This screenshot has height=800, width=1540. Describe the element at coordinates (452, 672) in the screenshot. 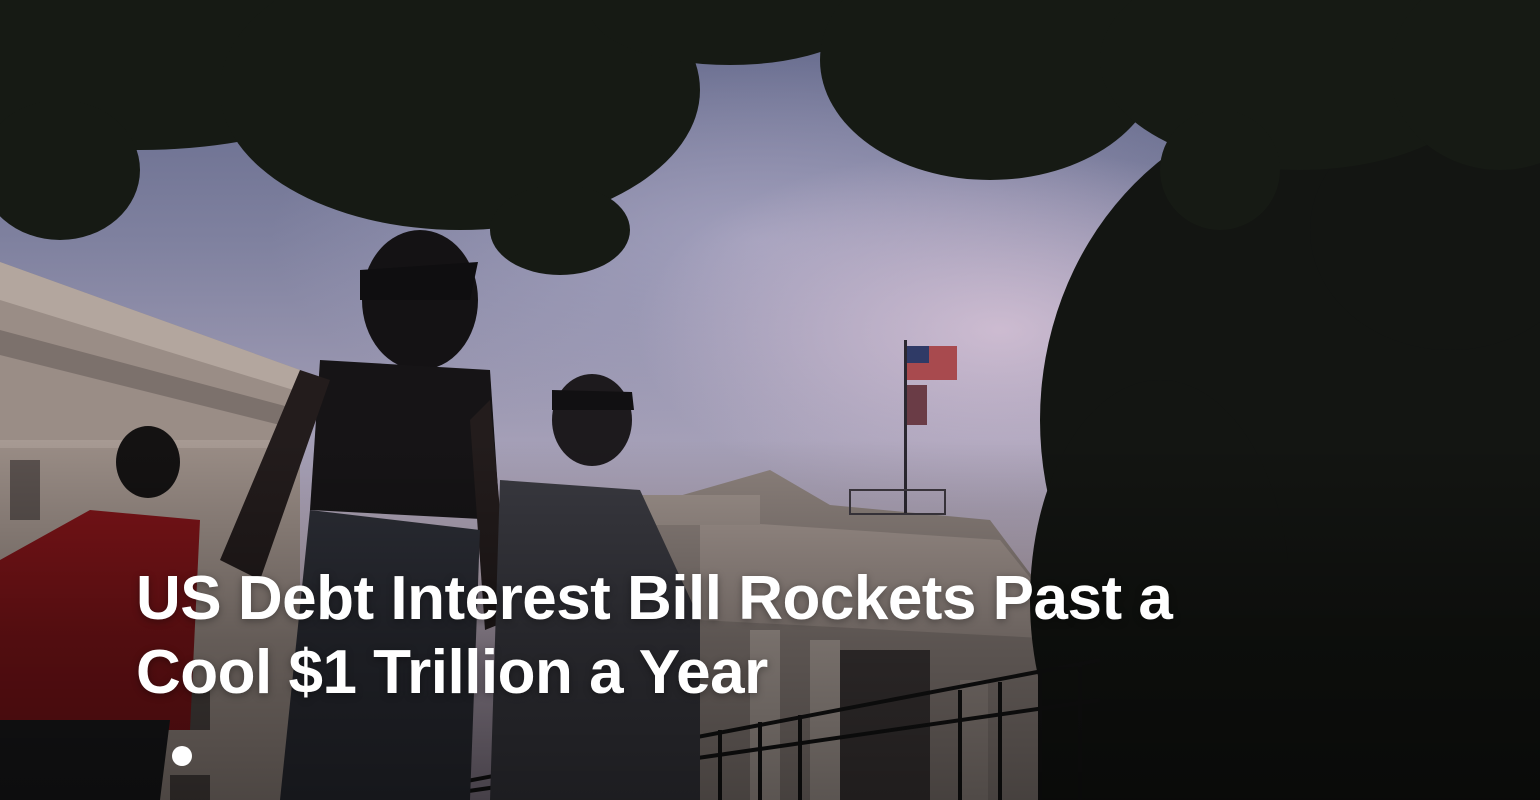

I see `headline-line-2: Cool $1 Trillion a Year` at that location.